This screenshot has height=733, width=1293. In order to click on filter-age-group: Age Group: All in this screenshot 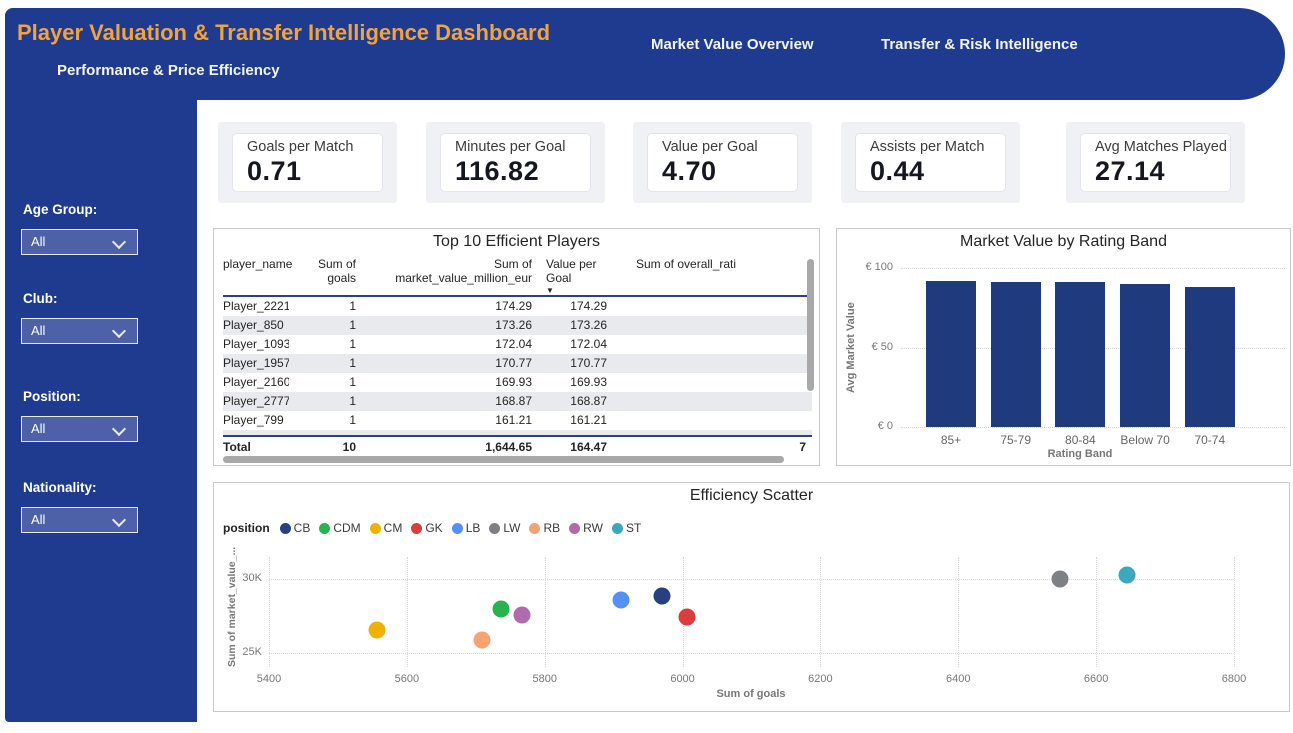, I will do `click(96, 228)`.